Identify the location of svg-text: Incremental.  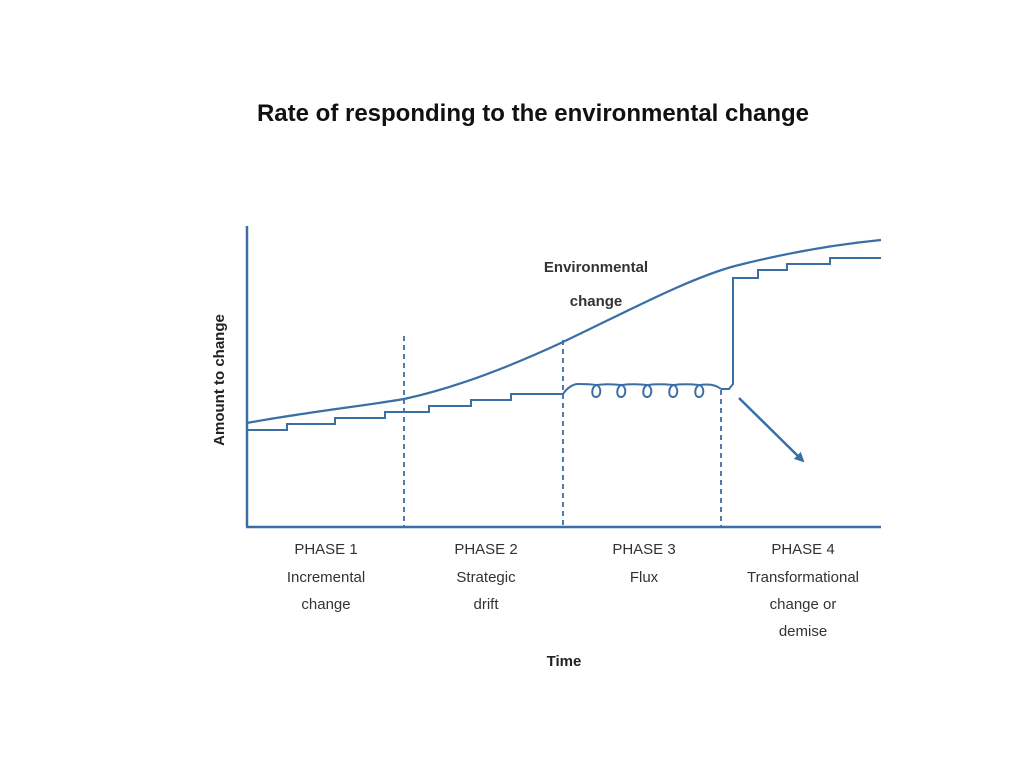
(326, 577).